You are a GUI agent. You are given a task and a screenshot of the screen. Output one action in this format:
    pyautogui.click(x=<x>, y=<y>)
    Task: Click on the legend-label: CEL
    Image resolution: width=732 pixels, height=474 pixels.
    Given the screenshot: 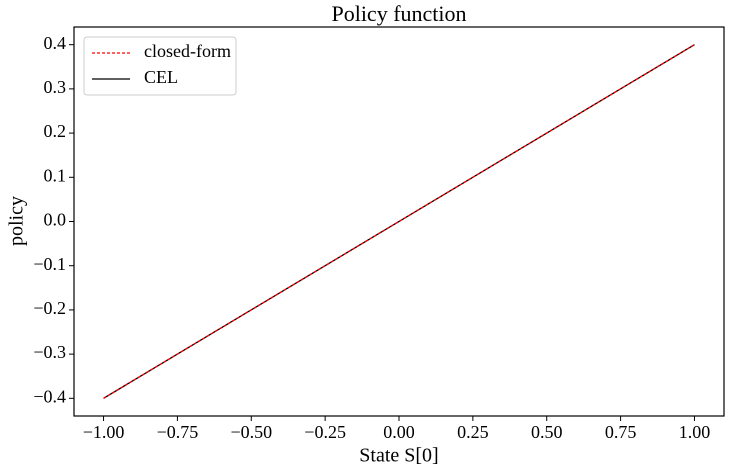 What is the action you would take?
    pyautogui.click(x=161, y=77)
    